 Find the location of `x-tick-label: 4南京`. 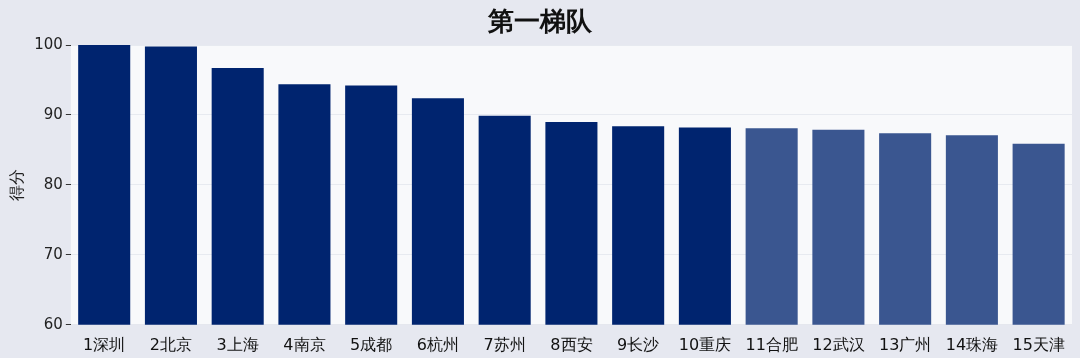

x-tick-label: 4南京 is located at coordinates (304, 344).